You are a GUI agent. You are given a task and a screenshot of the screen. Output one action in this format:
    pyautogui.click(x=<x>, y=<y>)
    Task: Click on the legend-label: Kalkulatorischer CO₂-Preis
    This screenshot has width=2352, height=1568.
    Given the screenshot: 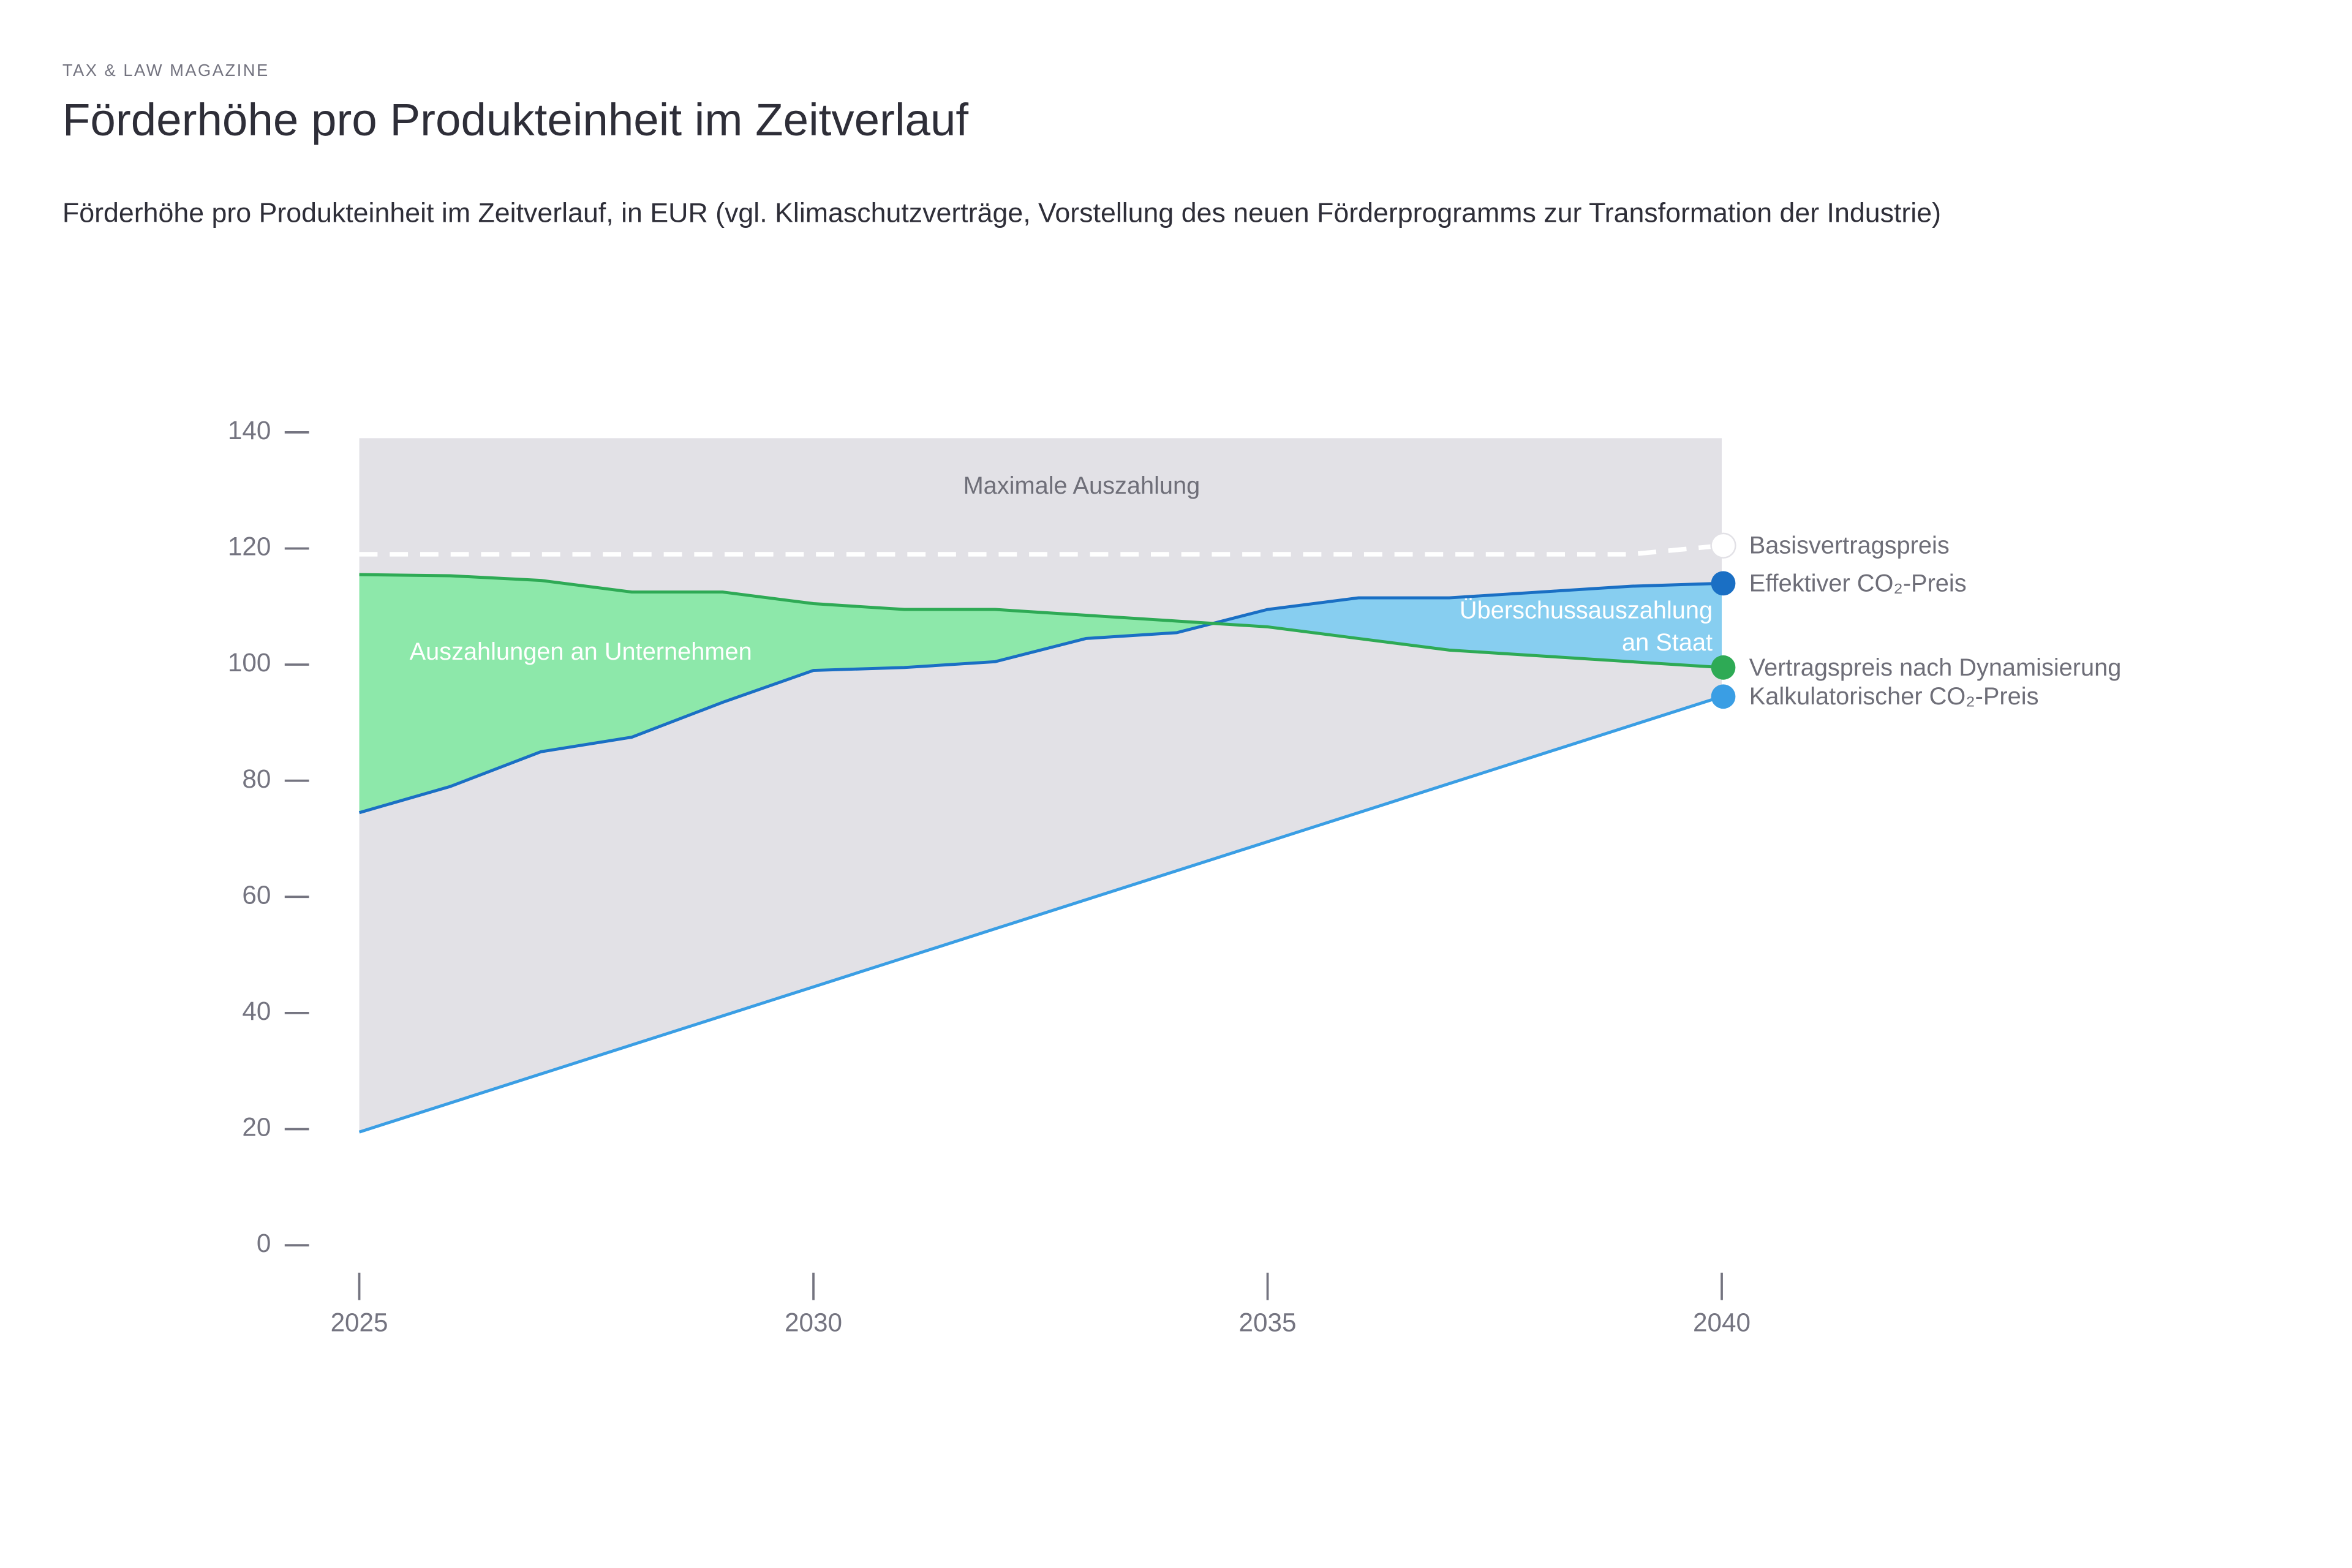 What is the action you would take?
    pyautogui.click(x=1894, y=696)
    